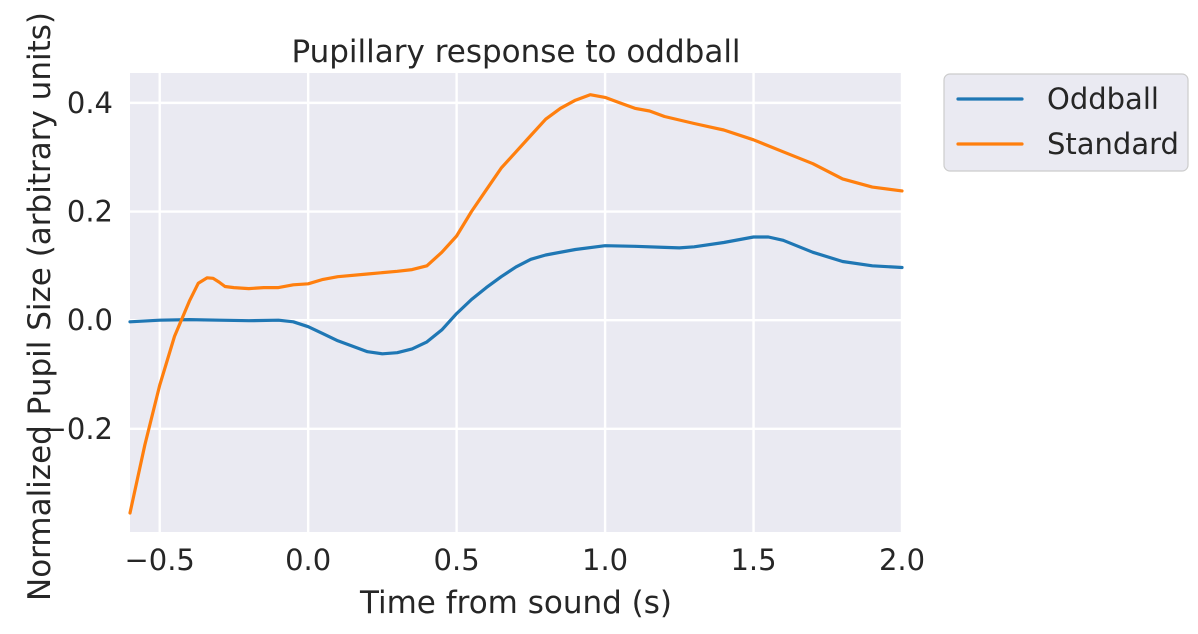  Describe the element at coordinates (515, 52) in the screenshot. I see `chart-title: Pupillary response to oddball` at that location.